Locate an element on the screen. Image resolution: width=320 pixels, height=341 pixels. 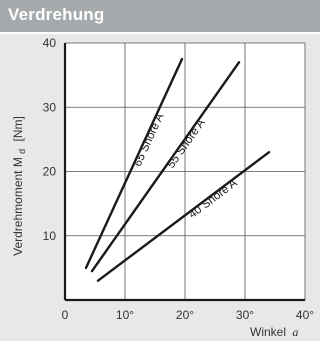
y-tick-label-3: 40 is located at coordinates (50, 43).